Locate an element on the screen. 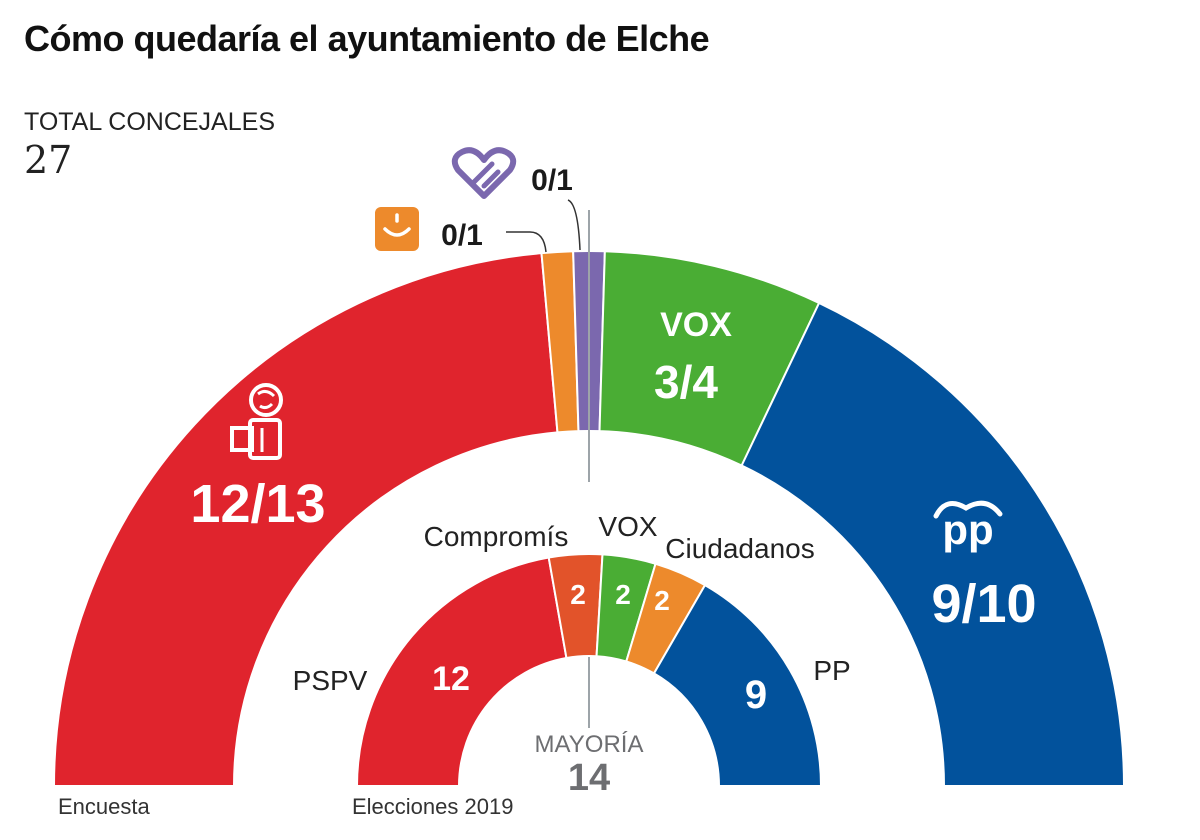  label-2019-ciudadanos-seats: 2 is located at coordinates (662, 600).